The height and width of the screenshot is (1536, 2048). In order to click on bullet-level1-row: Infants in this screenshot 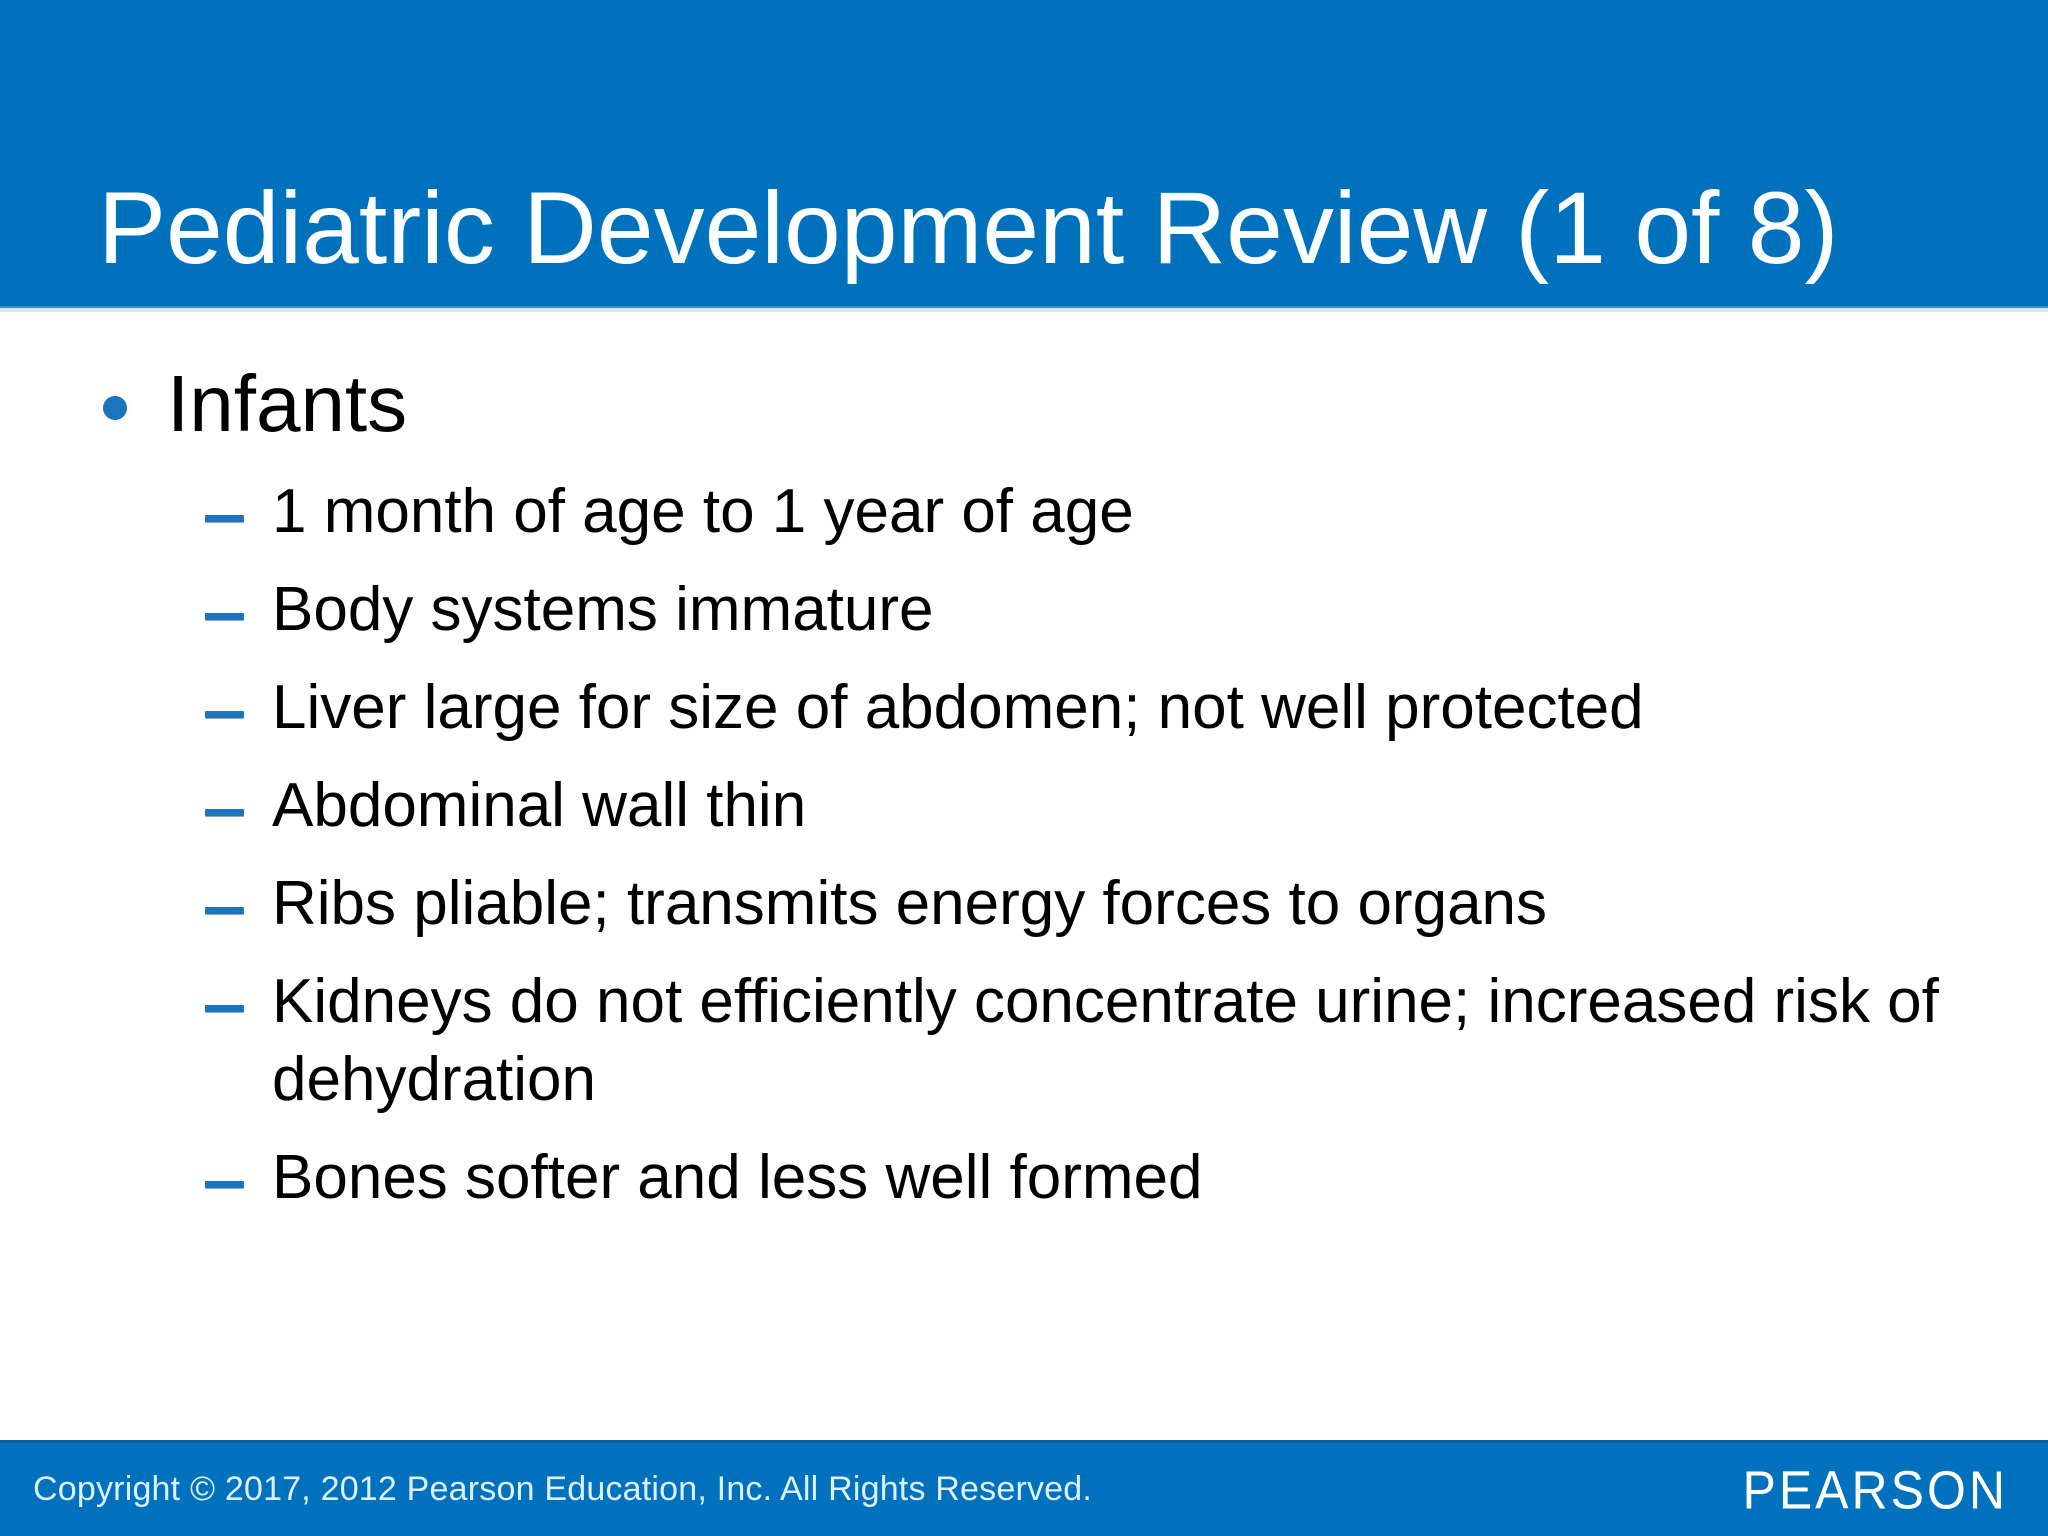, I will do `click(255, 404)`.